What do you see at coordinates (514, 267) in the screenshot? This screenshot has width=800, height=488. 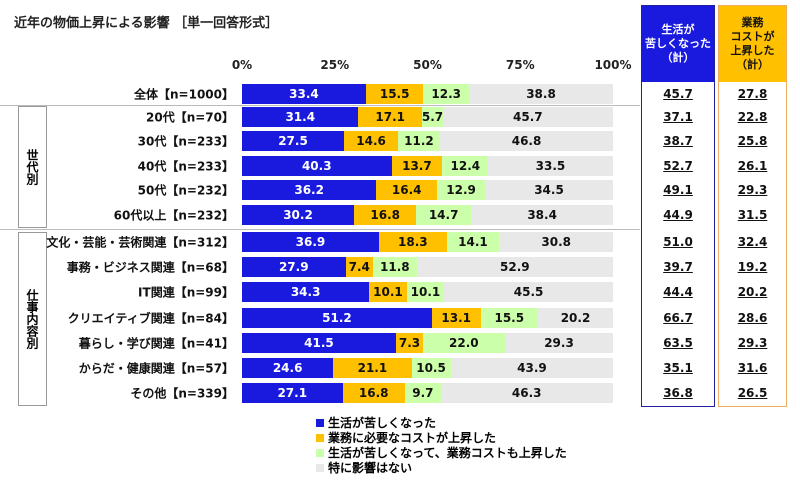 I see `bar-segment: 52.9` at bounding box center [514, 267].